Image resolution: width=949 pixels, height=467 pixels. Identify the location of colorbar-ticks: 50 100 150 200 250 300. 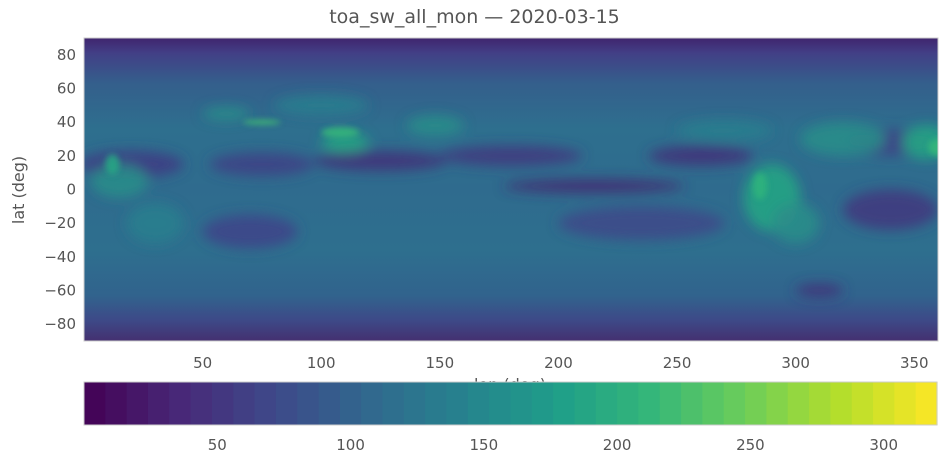
(553, 445).